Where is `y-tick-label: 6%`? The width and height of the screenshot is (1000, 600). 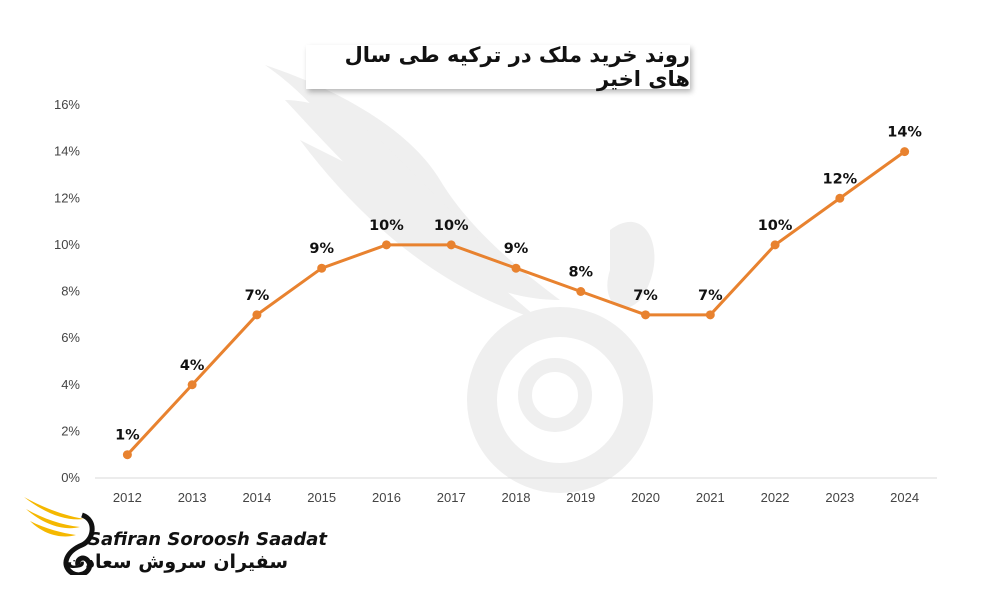 y-tick-label: 6% is located at coordinates (70, 337).